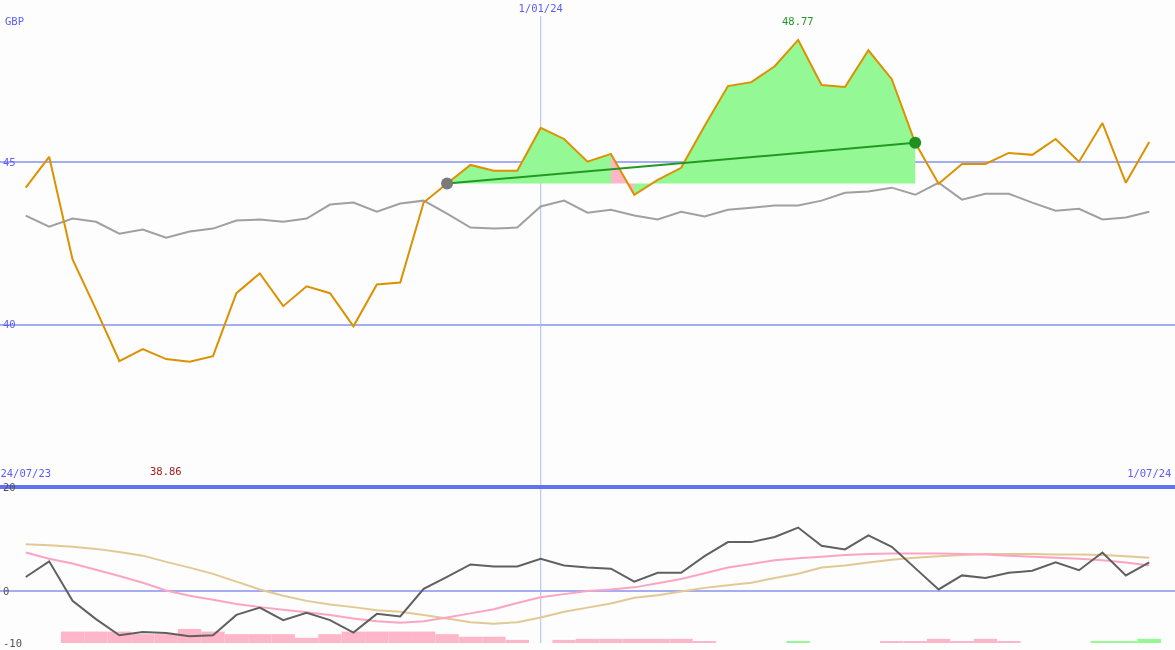 The image size is (1175, 650). What do you see at coordinates (6, 590) in the screenshot?
I see `y-tick-label: 0` at bounding box center [6, 590].